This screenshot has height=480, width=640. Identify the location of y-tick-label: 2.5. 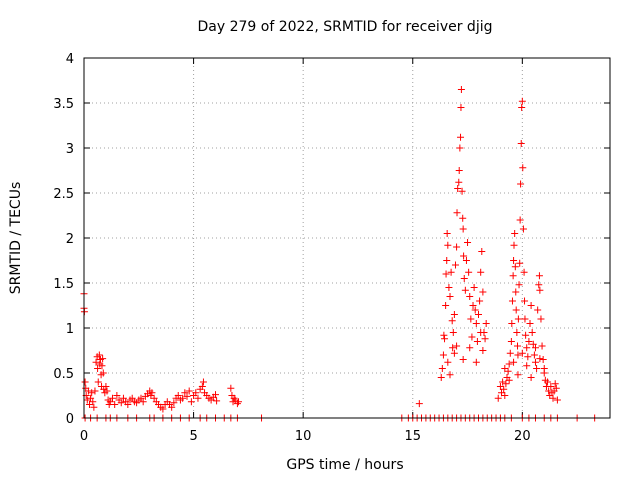
(63, 194).